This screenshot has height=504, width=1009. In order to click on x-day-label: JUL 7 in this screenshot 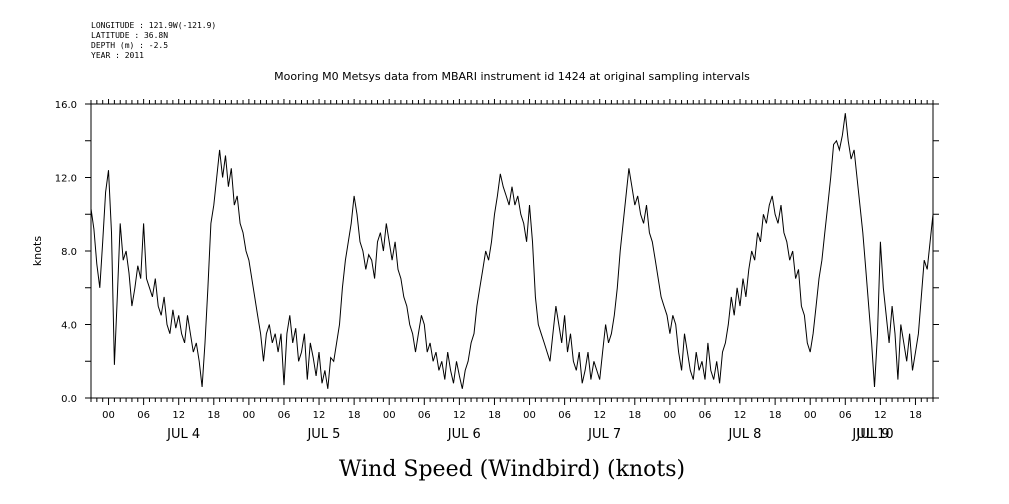, I will do `click(604, 434)`.